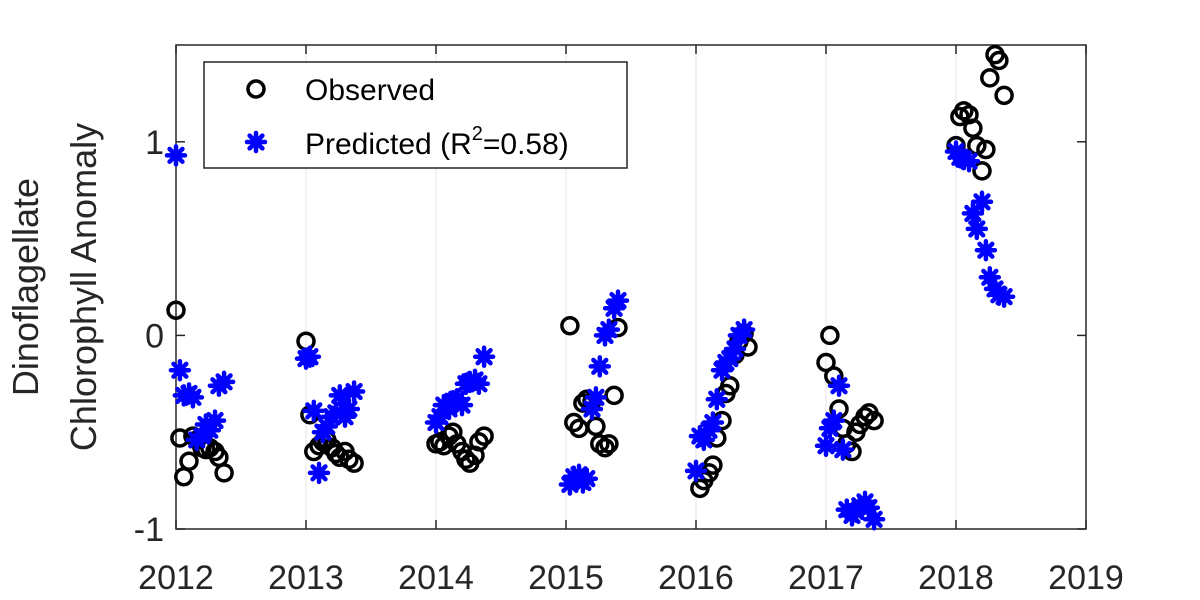  What do you see at coordinates (83, 287) in the screenshot?
I see `y-axis-title-line2: Chlorophyll Anomaly` at bounding box center [83, 287].